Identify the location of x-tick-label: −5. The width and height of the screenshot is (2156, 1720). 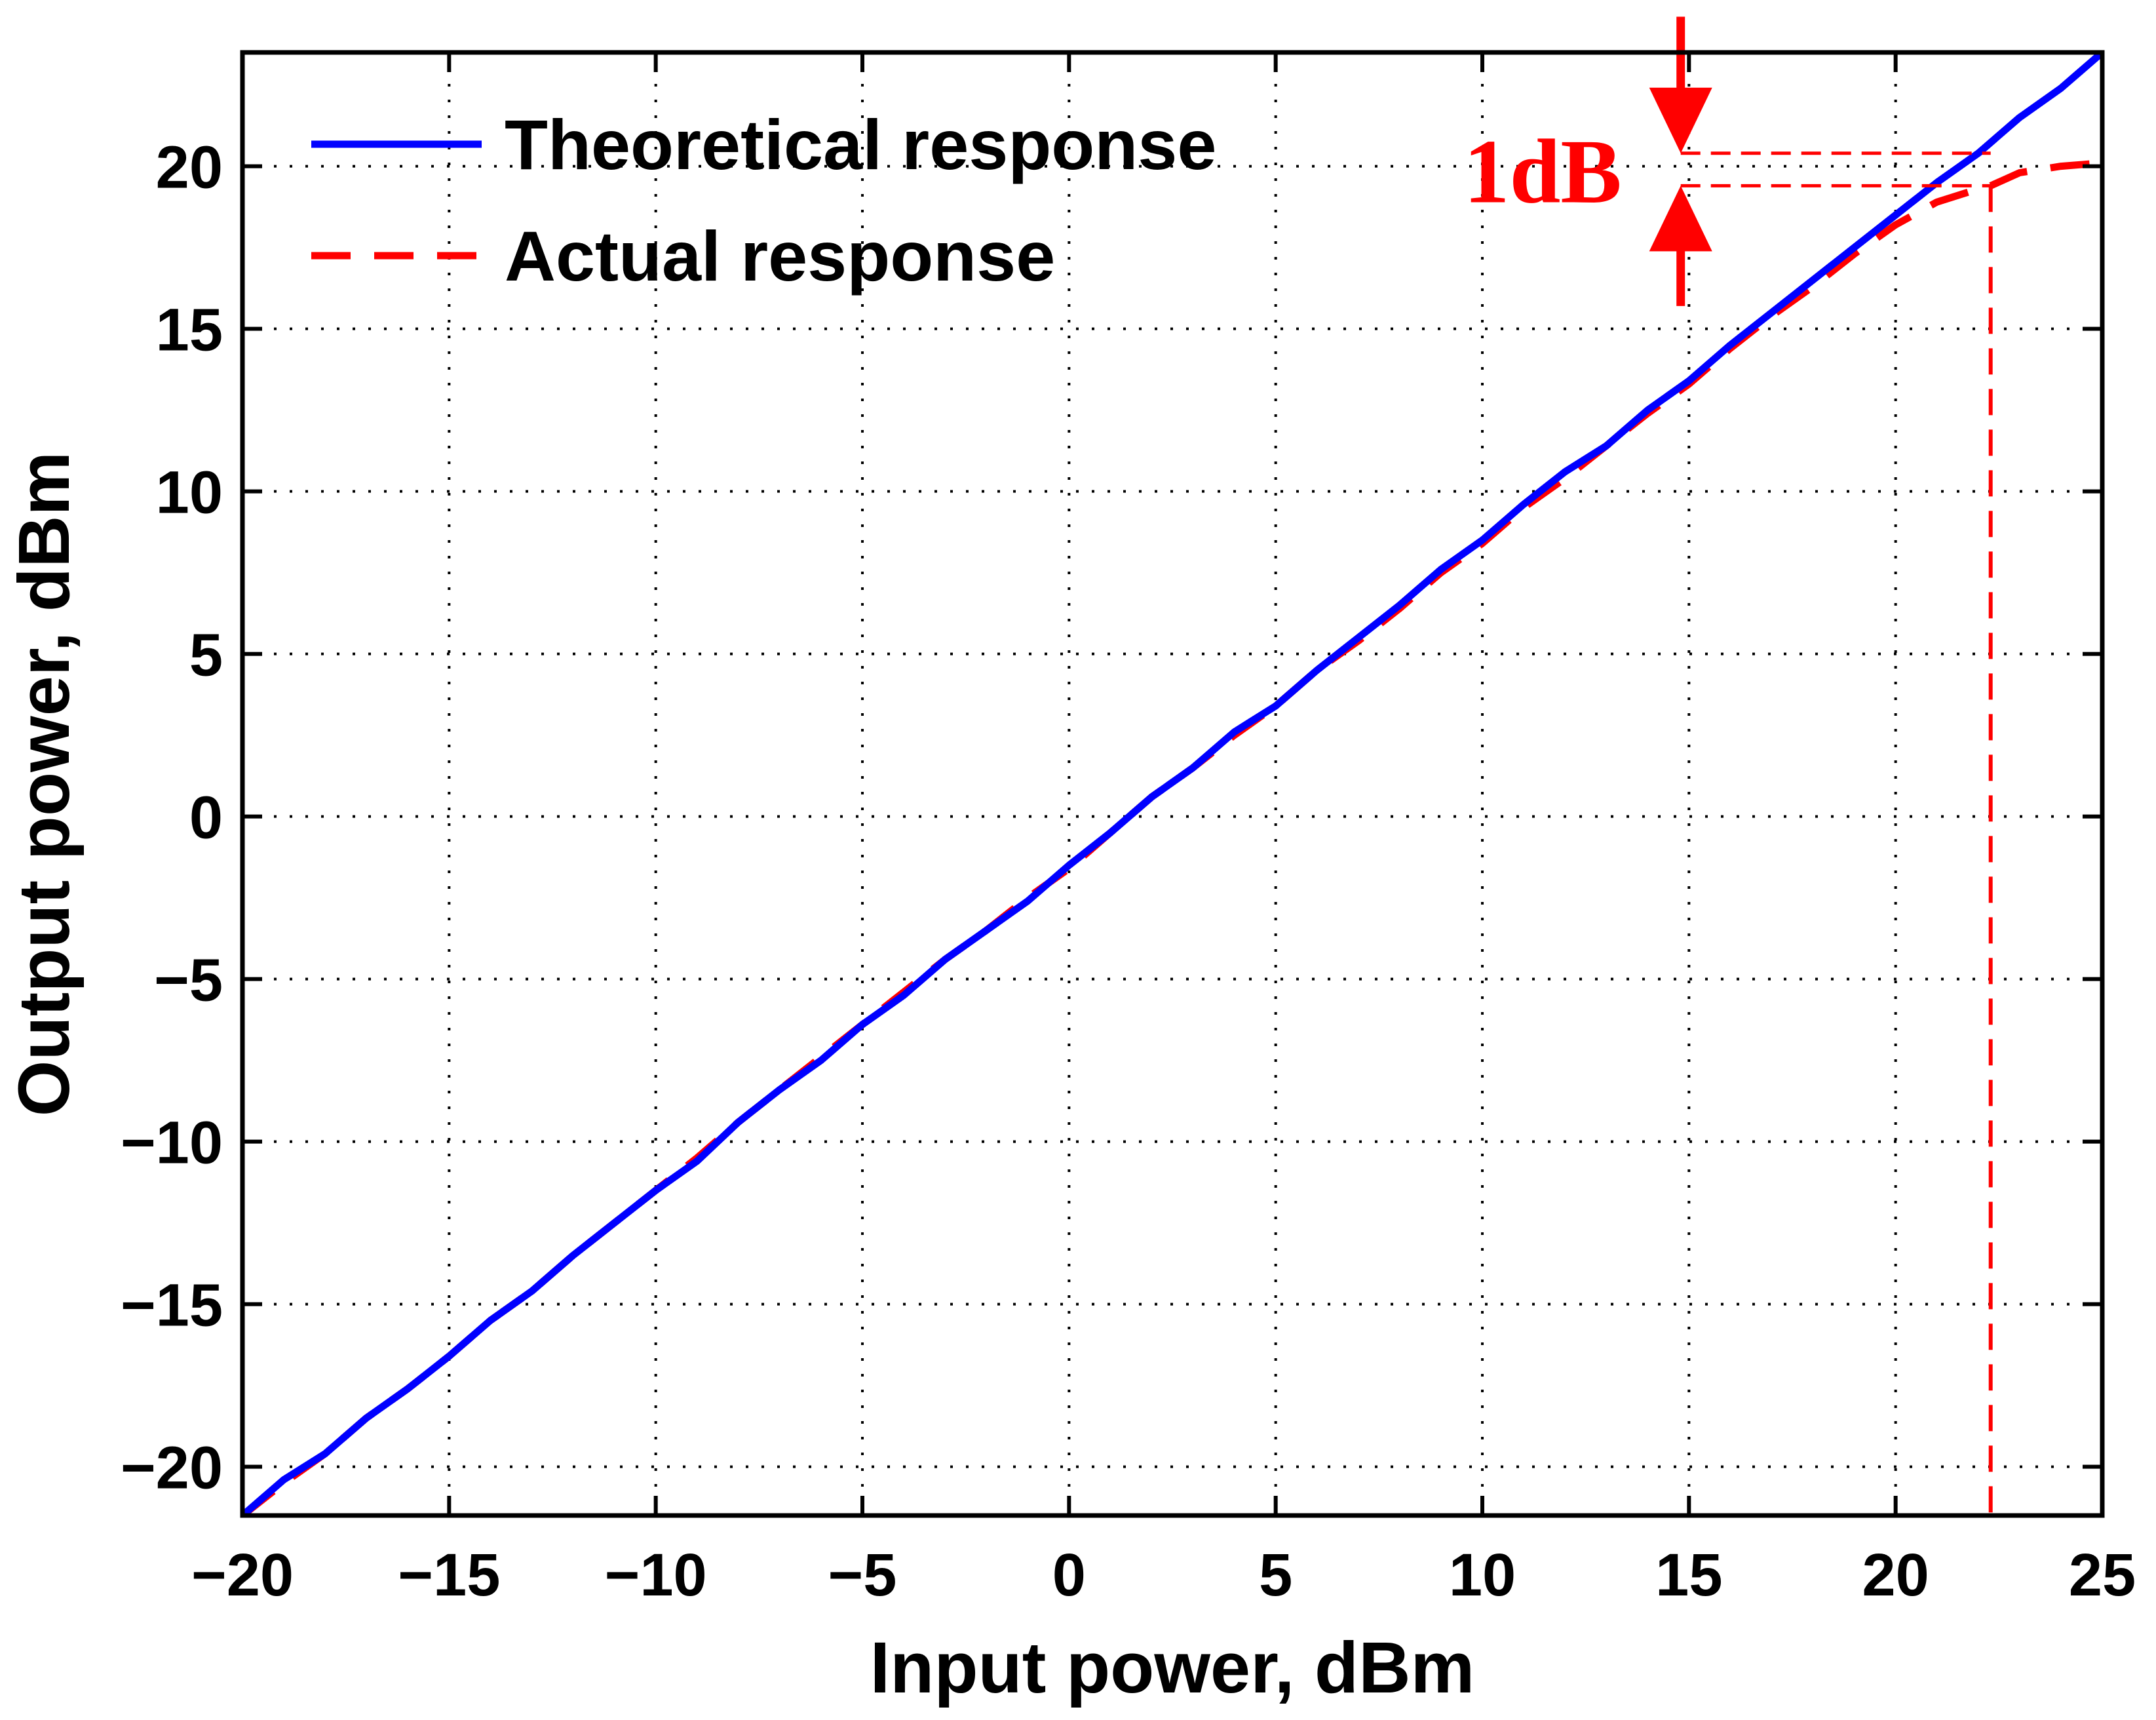
(862, 1575).